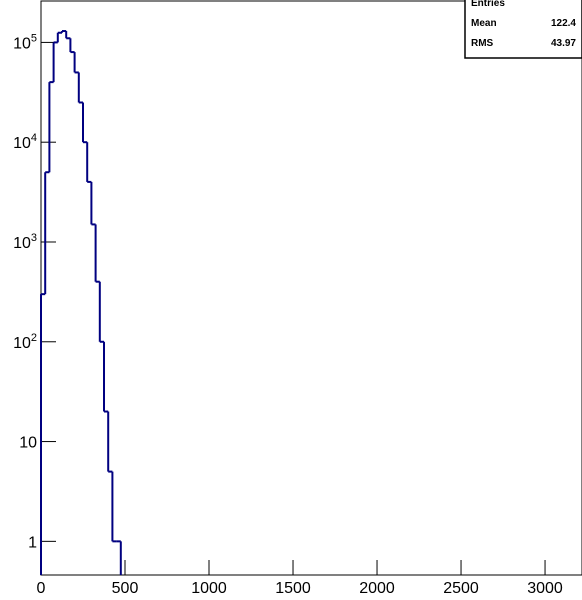  What do you see at coordinates (25, 342) in the screenshot?
I see `y-tick-label: 10²` at bounding box center [25, 342].